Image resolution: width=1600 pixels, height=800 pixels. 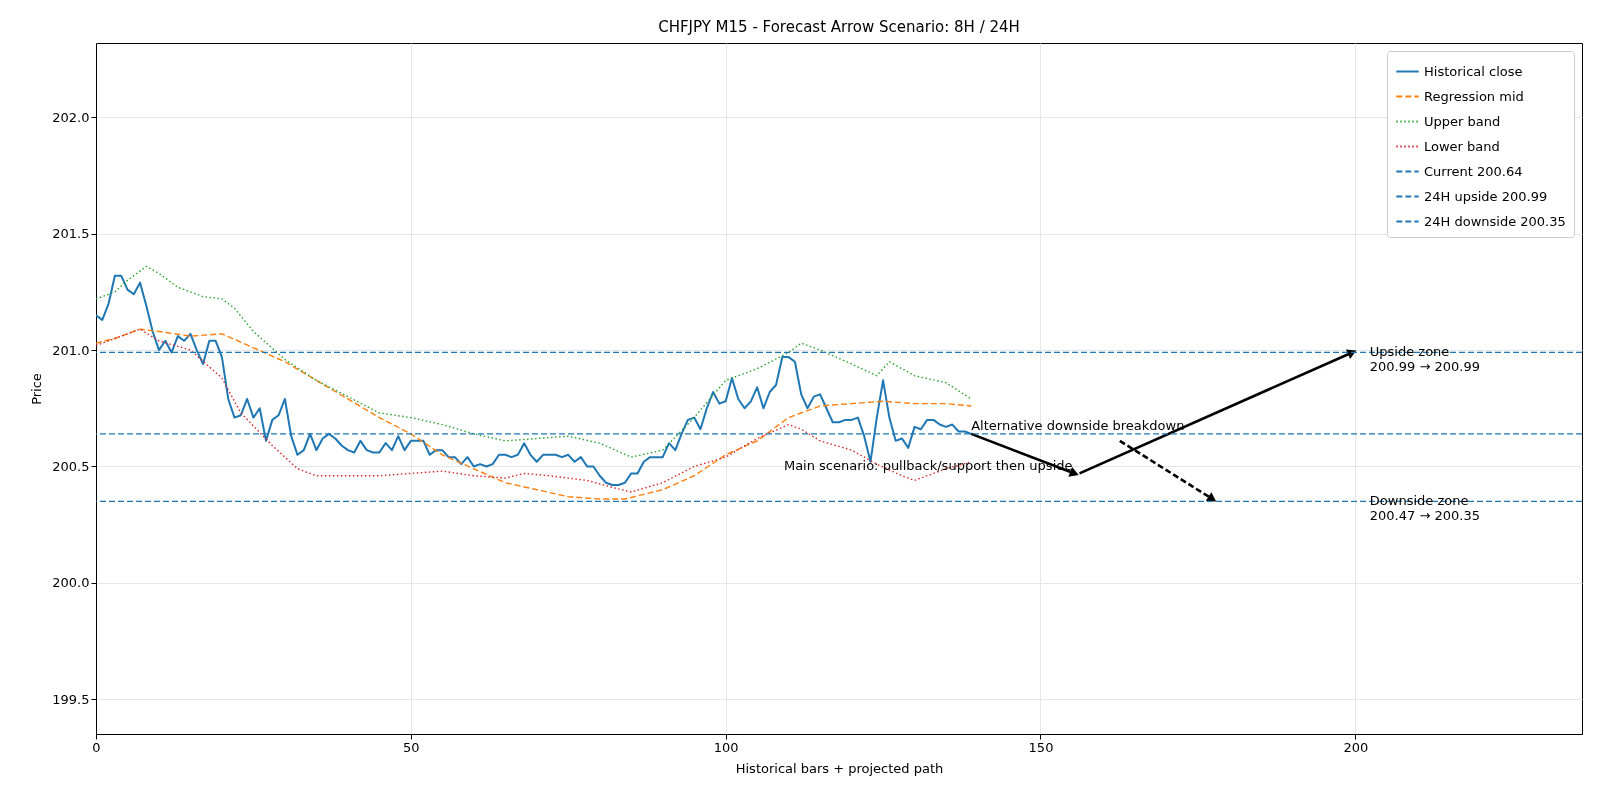 What do you see at coordinates (1486, 196) in the screenshot?
I see `legend-label: 24H upside 200.99` at bounding box center [1486, 196].